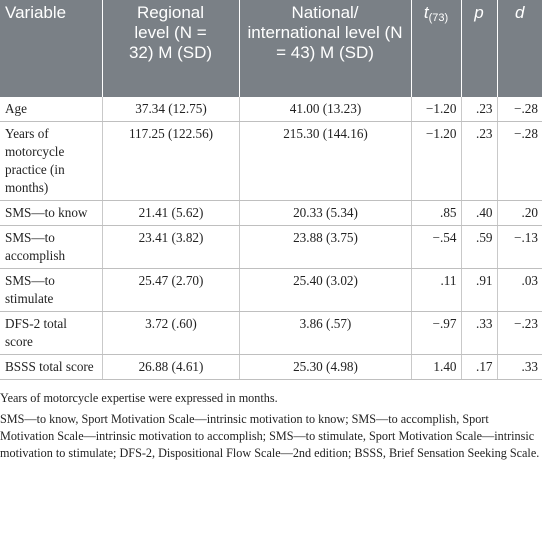 This screenshot has height=539, width=542. I want to click on cell-p: .40, so click(479, 213).